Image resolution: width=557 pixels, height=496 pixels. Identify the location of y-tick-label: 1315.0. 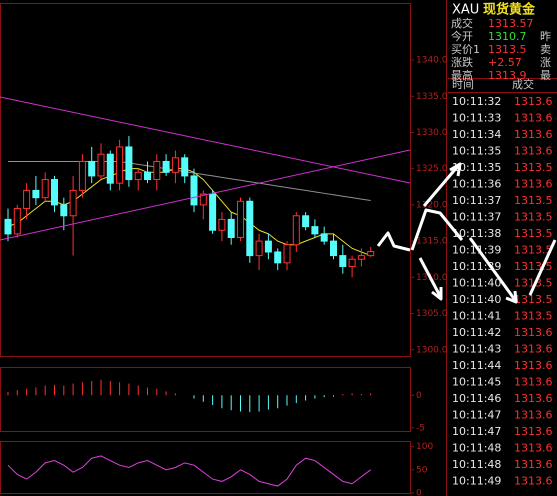
(432, 242).